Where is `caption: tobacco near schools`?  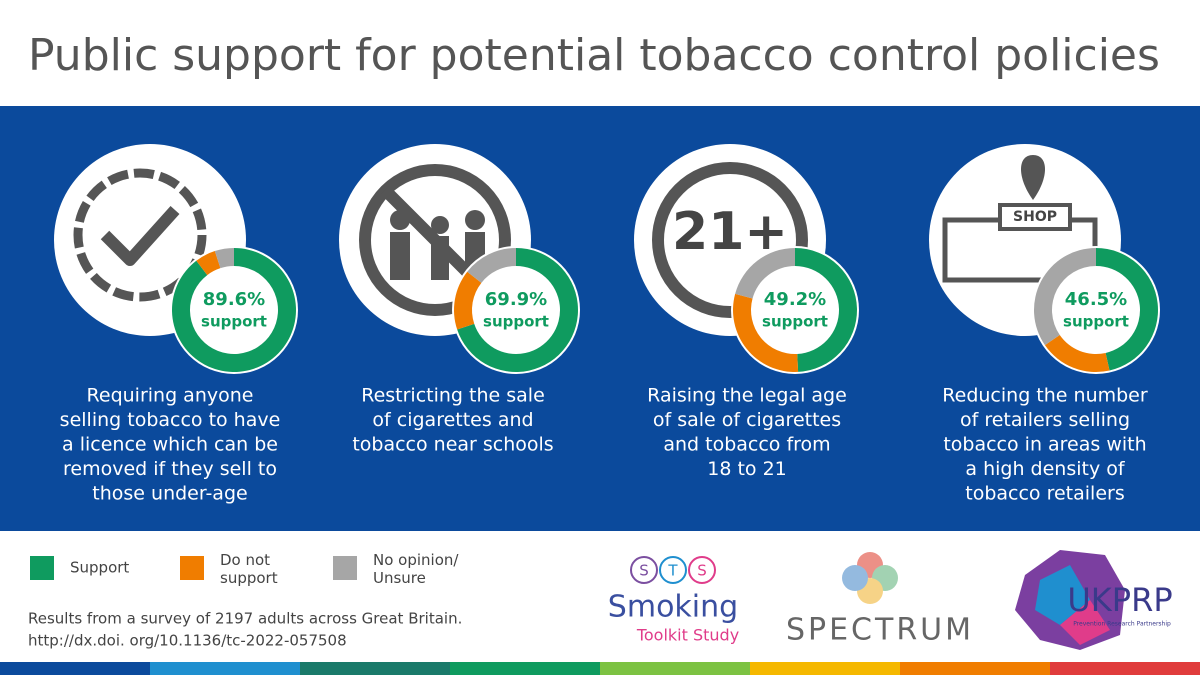 caption: tobacco near schools is located at coordinates (452, 445).